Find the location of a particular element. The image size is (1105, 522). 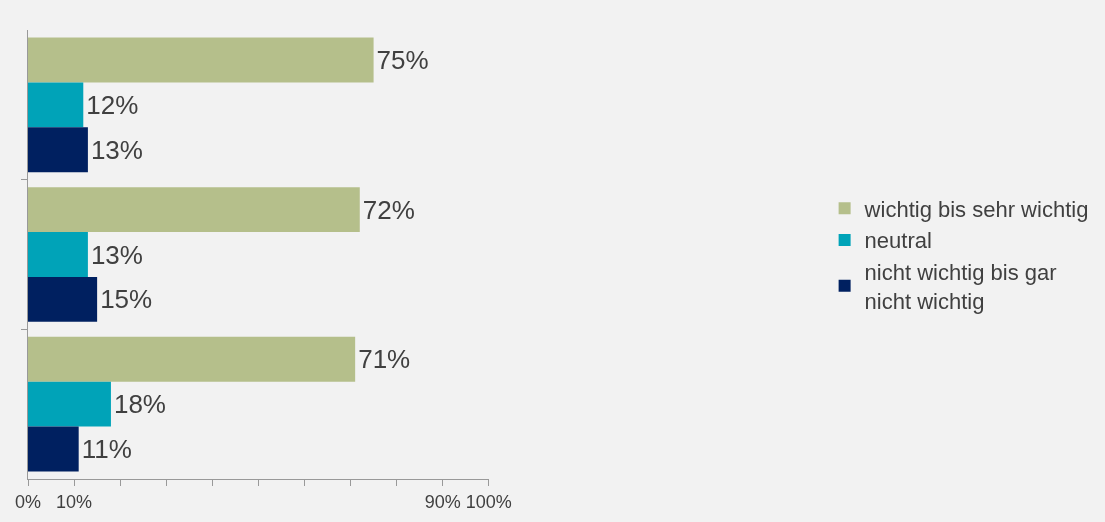

data-label: 75% is located at coordinates (402, 59).